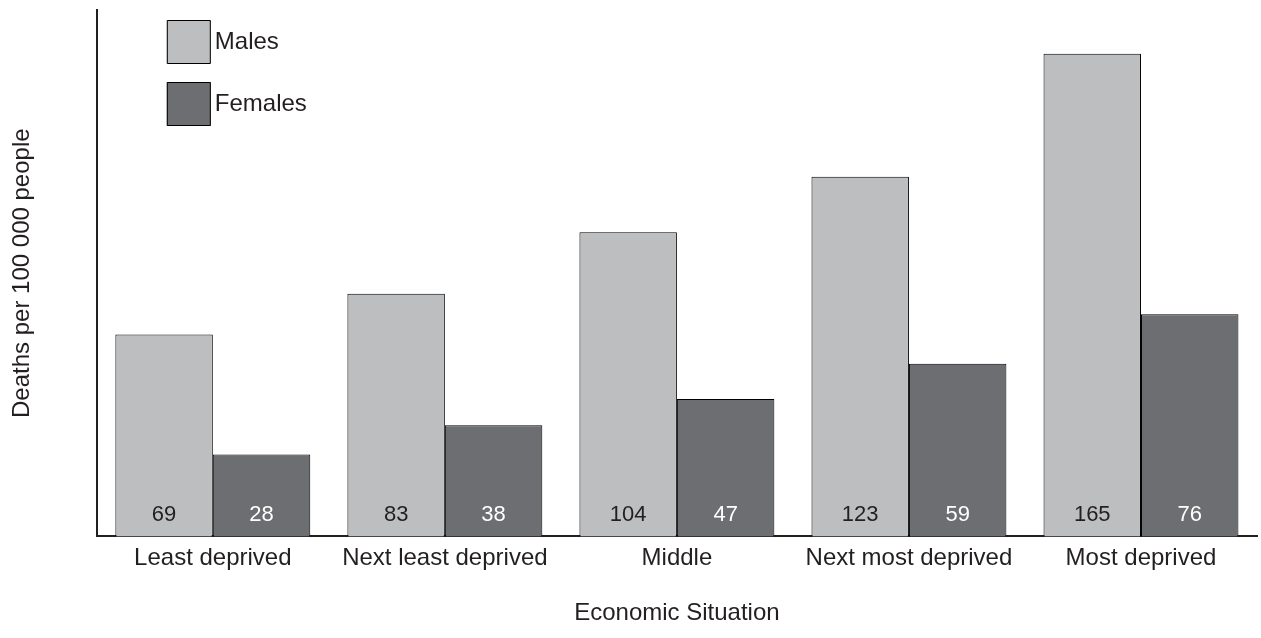 The image size is (1261, 638). Describe the element at coordinates (1141, 557) in the screenshot. I see `x-tick-label: Most deprived` at that location.